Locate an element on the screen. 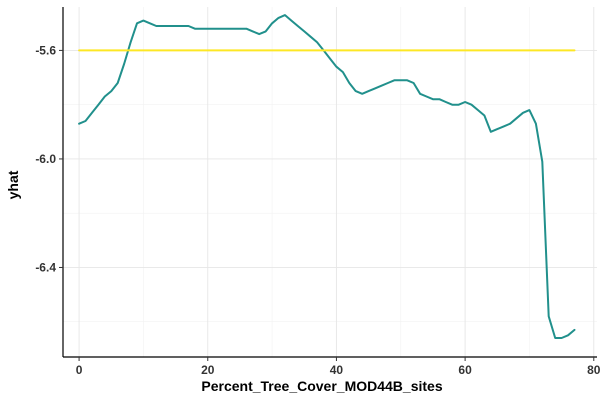 Image resolution: width=600 pixels, height=400 pixels. x-ticks: 0 20 40 60 80 is located at coordinates (338, 367).